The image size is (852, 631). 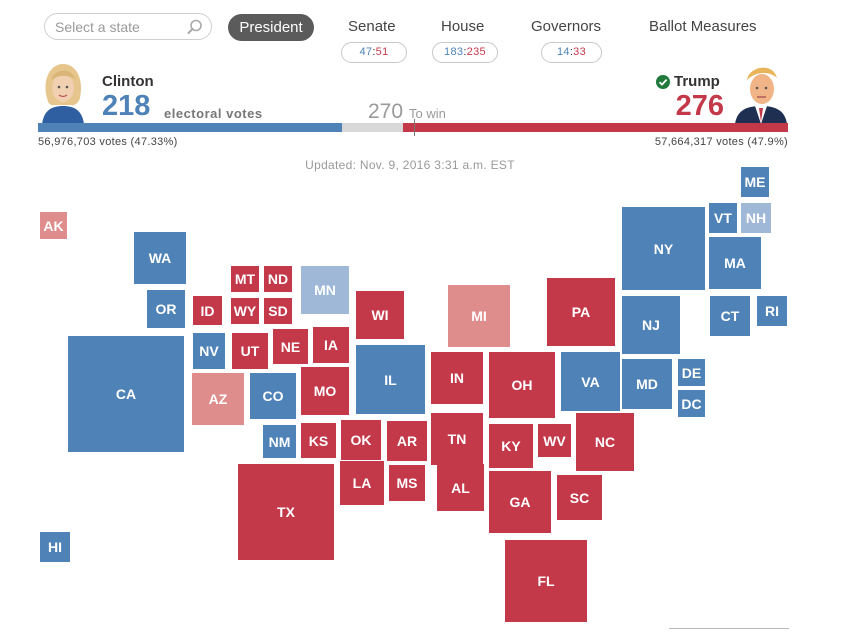 What do you see at coordinates (721, 142) in the screenshot?
I see `trump-popular-votes: 57,664,317 votes (47.9%)` at bounding box center [721, 142].